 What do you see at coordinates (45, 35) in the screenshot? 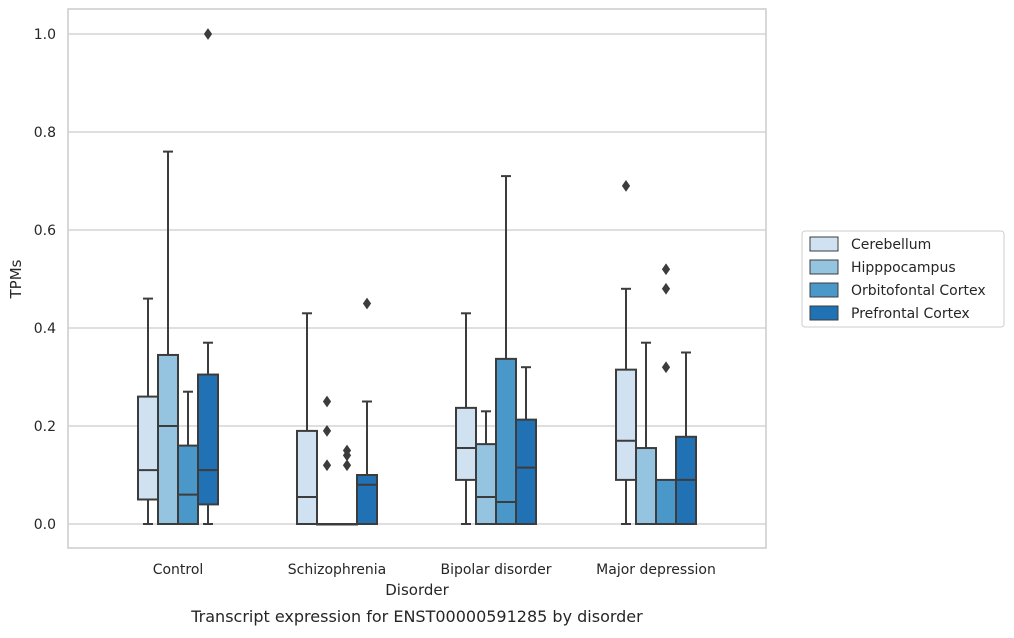
I see `y-tick-label: 1.0` at bounding box center [45, 35].